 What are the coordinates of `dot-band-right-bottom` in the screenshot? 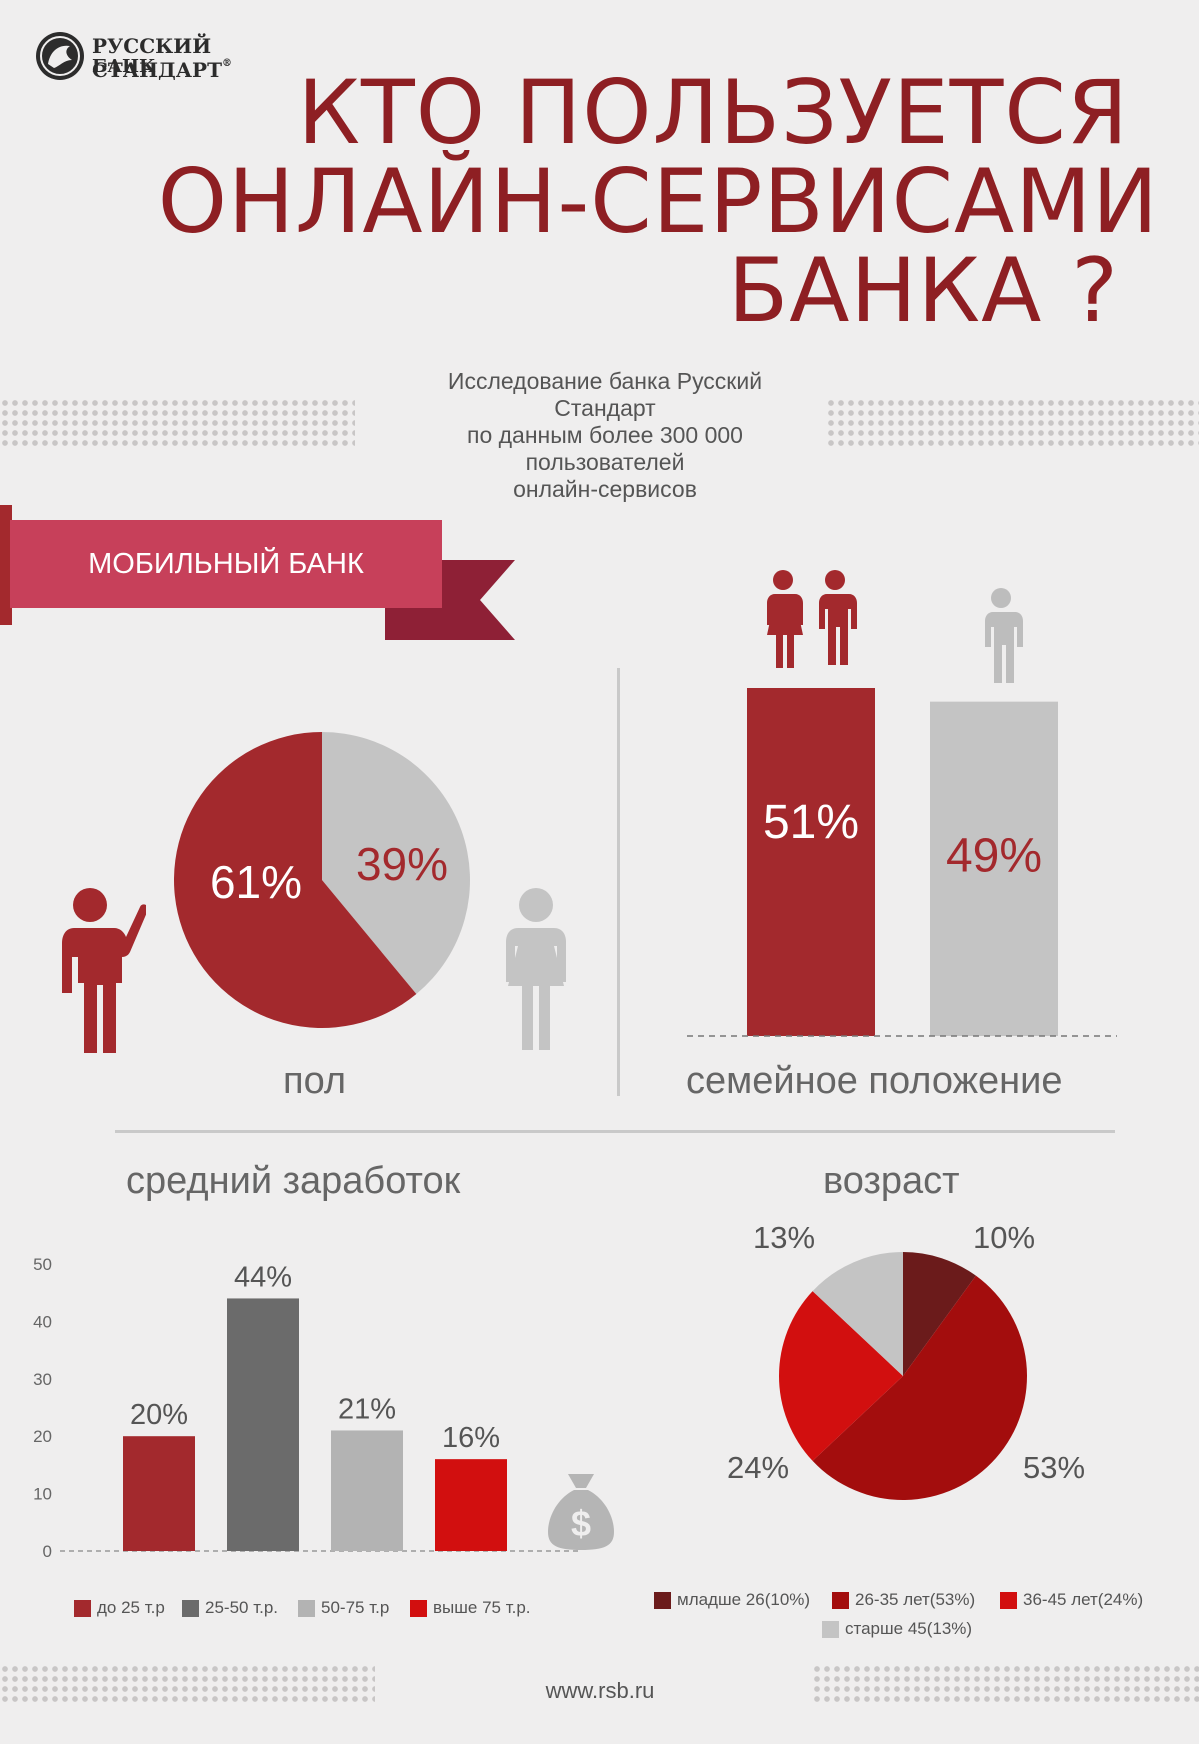 It's located at (1005, 1684).